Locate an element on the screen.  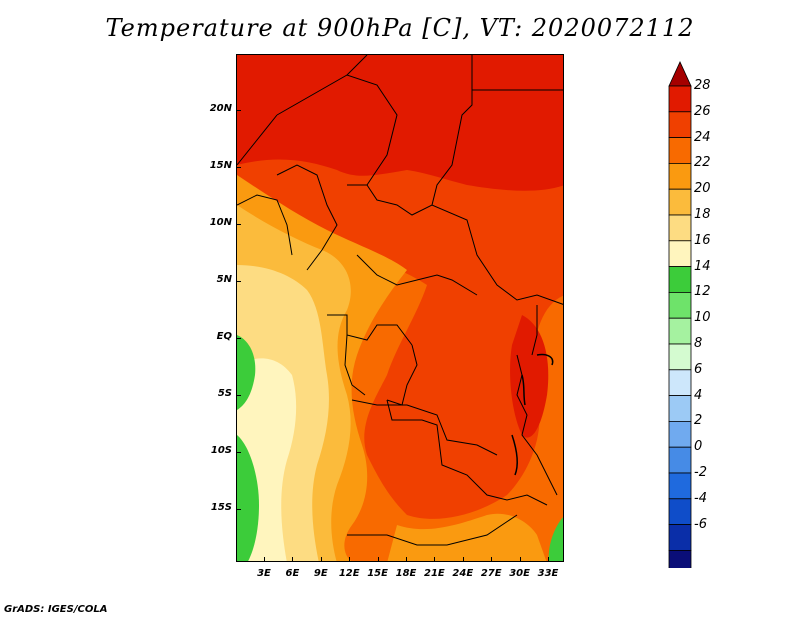
field-14-sw is located at coordinates (248, 498).